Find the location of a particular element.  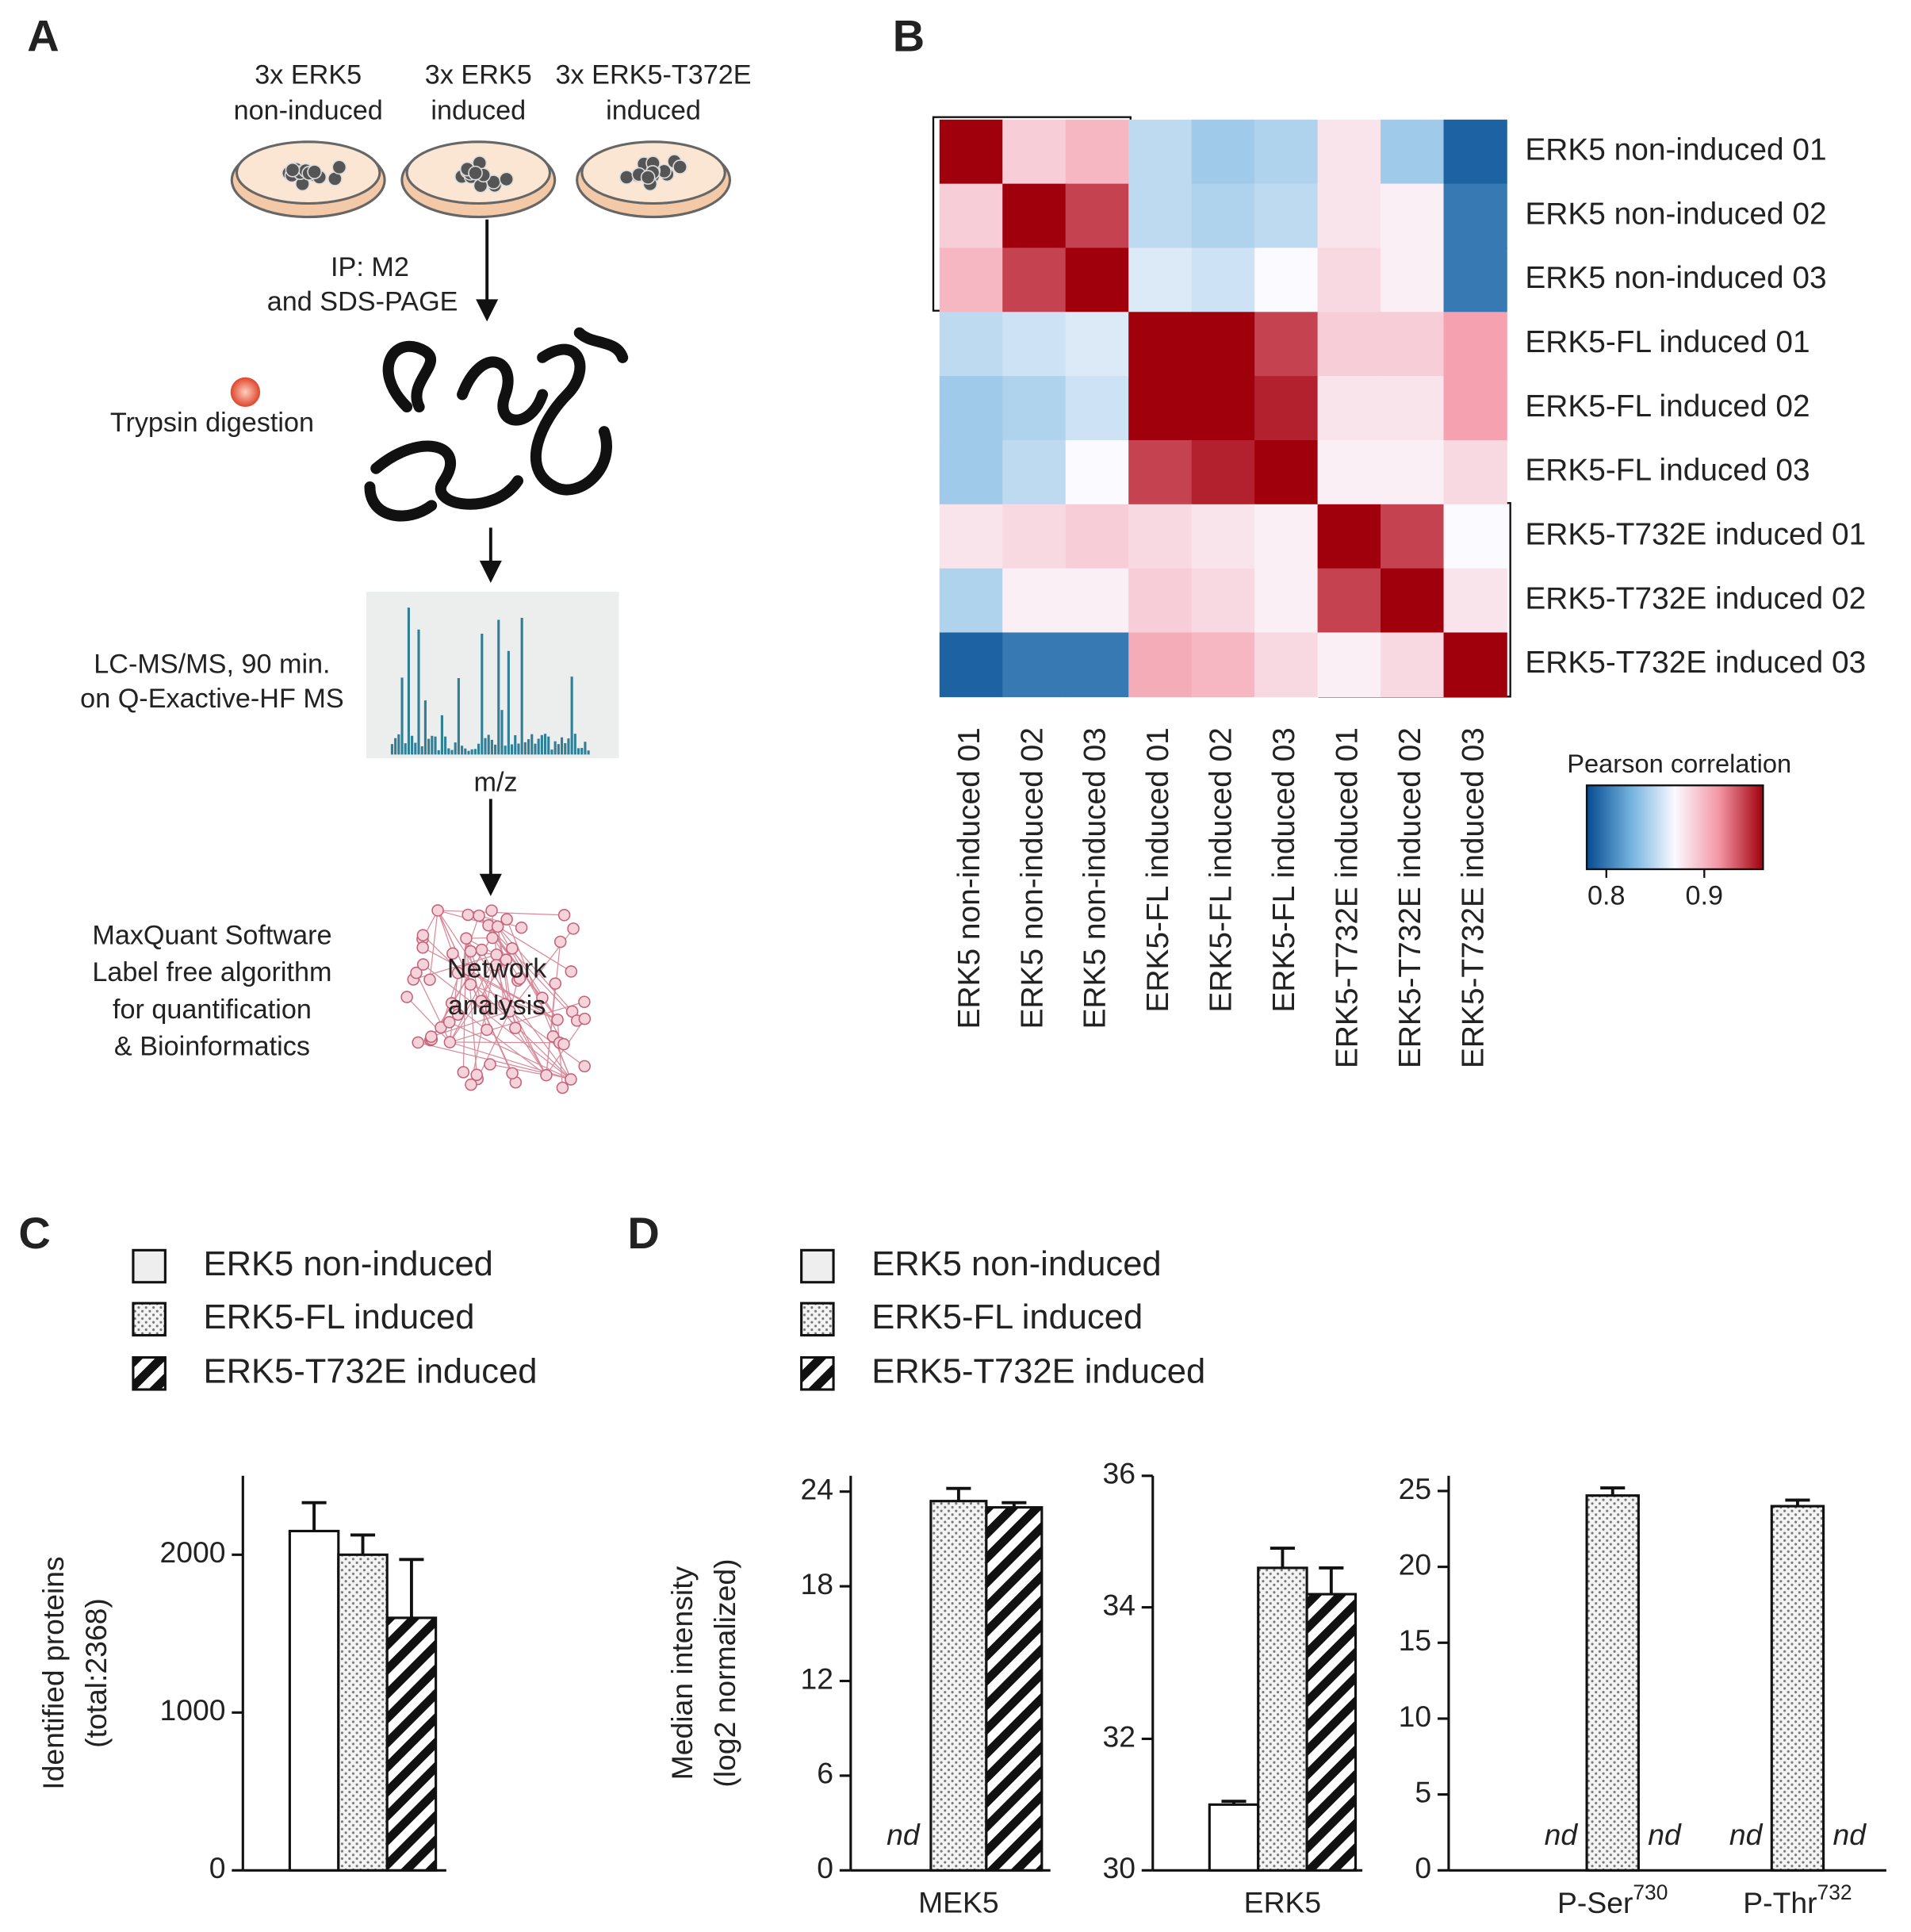

column-label: ERK5 non-induced 02 is located at coordinates (1032, 878).